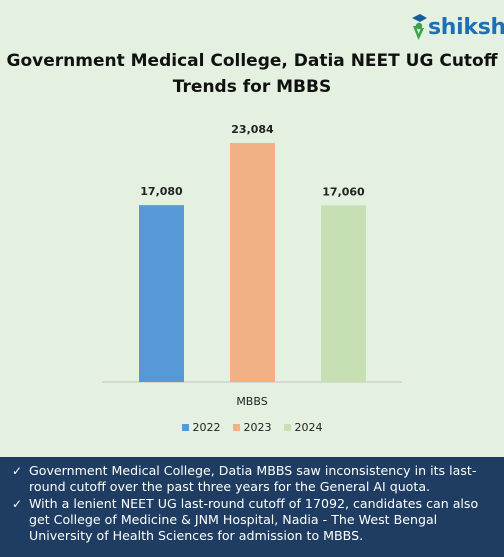  Describe the element at coordinates (308, 427) in the screenshot. I see `legend-label: 2024` at that location.